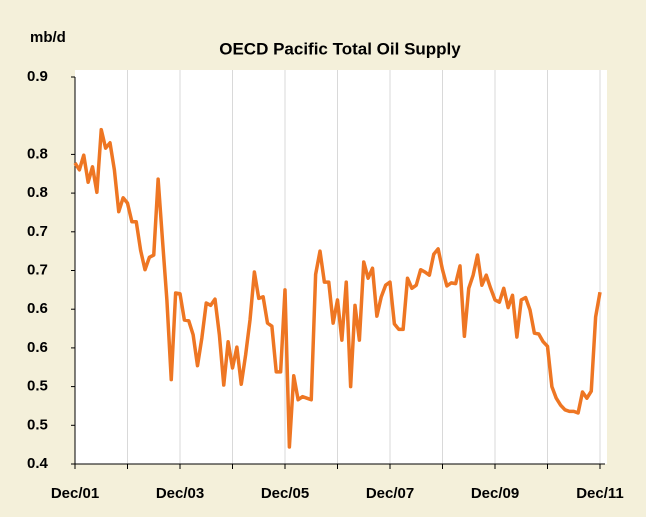 The image size is (646, 517). Describe the element at coordinates (37, 76) in the screenshot. I see `y-tick-label: 0.9` at that location.